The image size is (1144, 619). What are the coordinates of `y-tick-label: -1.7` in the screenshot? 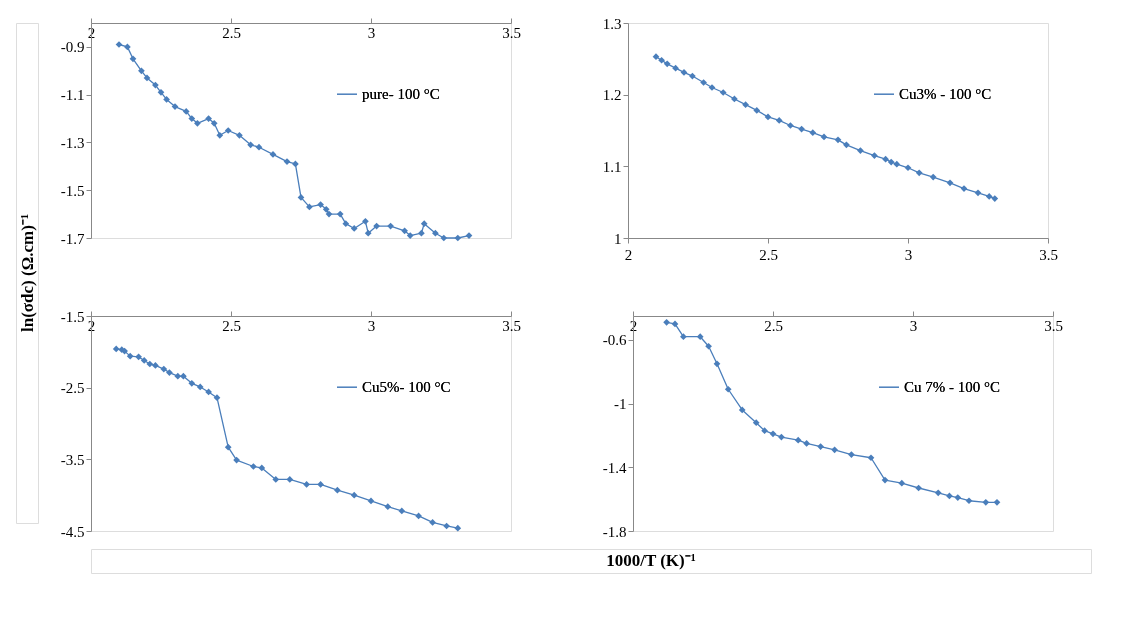 It's located at (72, 238).